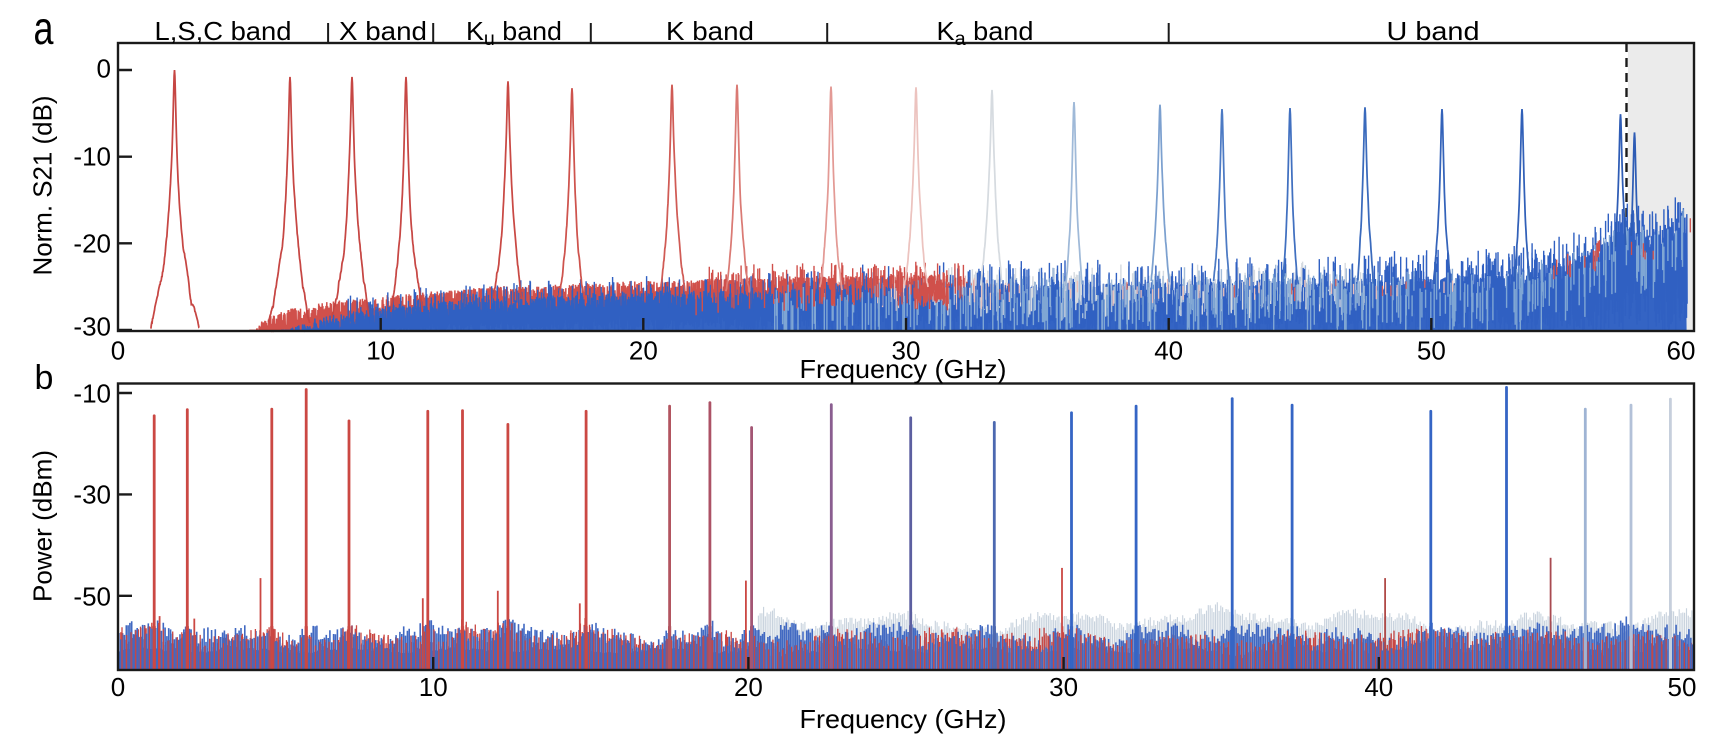 The height and width of the screenshot is (745, 1730). What do you see at coordinates (43, 186) in the screenshot?
I see `svg-text: Norm. S21 (dB)` at bounding box center [43, 186].